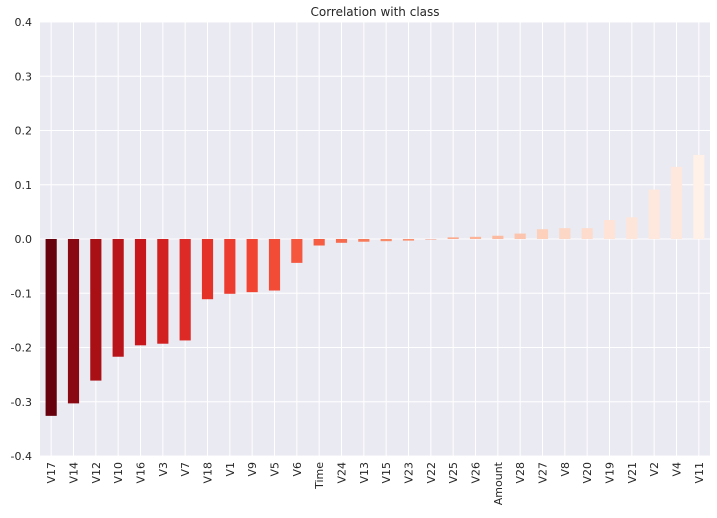 This screenshot has height=518, width=717. What do you see at coordinates (230, 469) in the screenshot?
I see `x-tick-label: V1` at bounding box center [230, 469].